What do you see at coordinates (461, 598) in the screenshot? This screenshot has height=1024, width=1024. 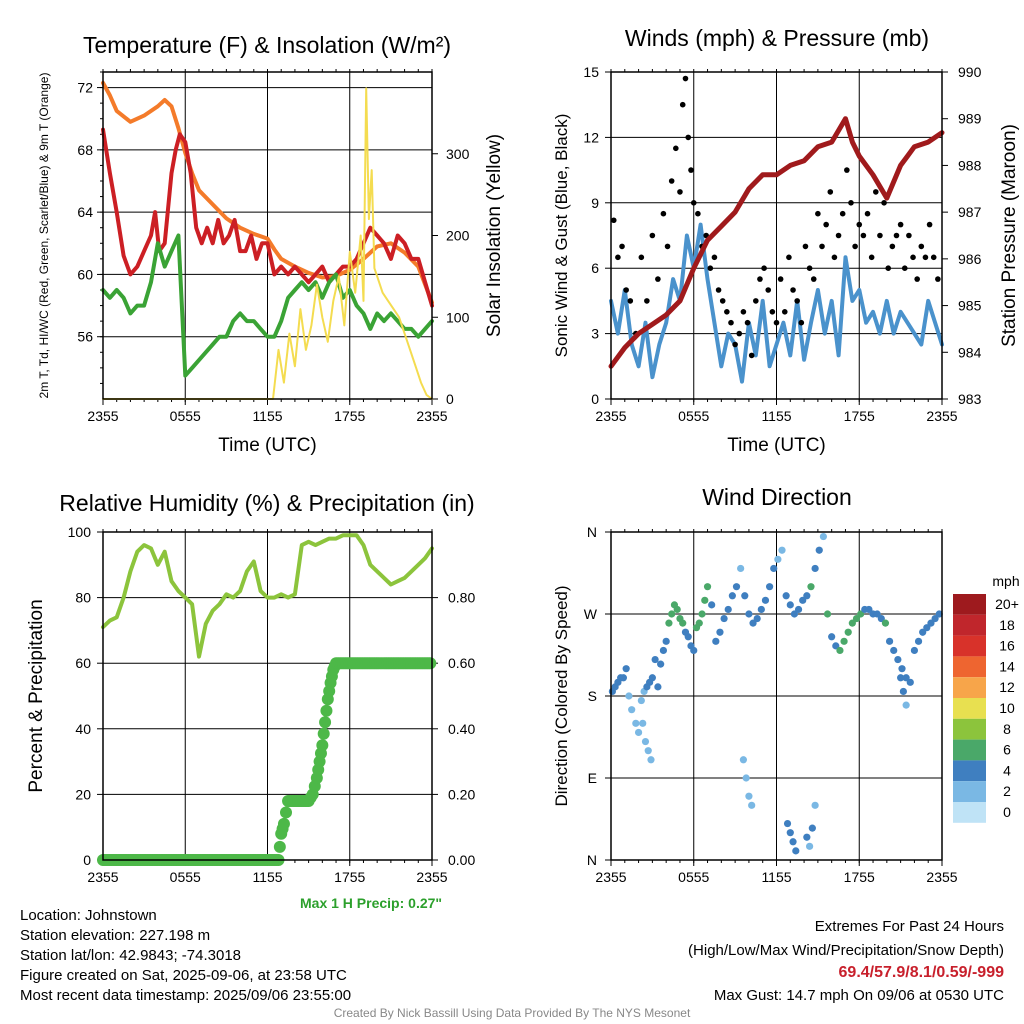 I see `humidity-y2-tick-label: 0.80` at bounding box center [461, 598].